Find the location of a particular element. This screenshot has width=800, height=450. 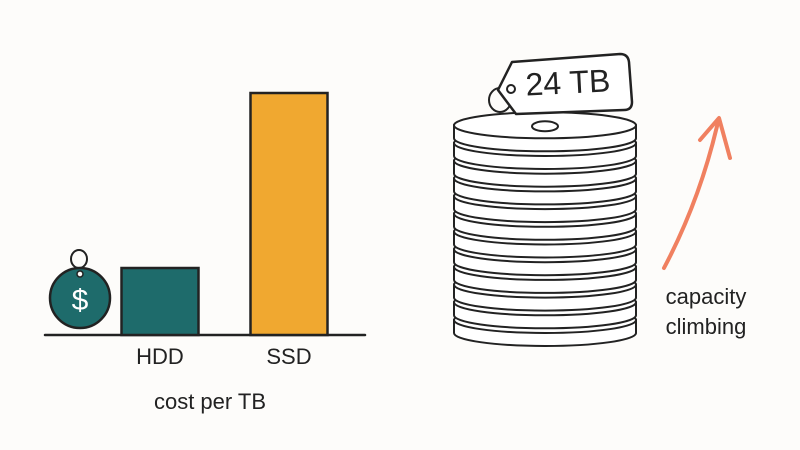

dollar-sign: $ is located at coordinates (80, 300).